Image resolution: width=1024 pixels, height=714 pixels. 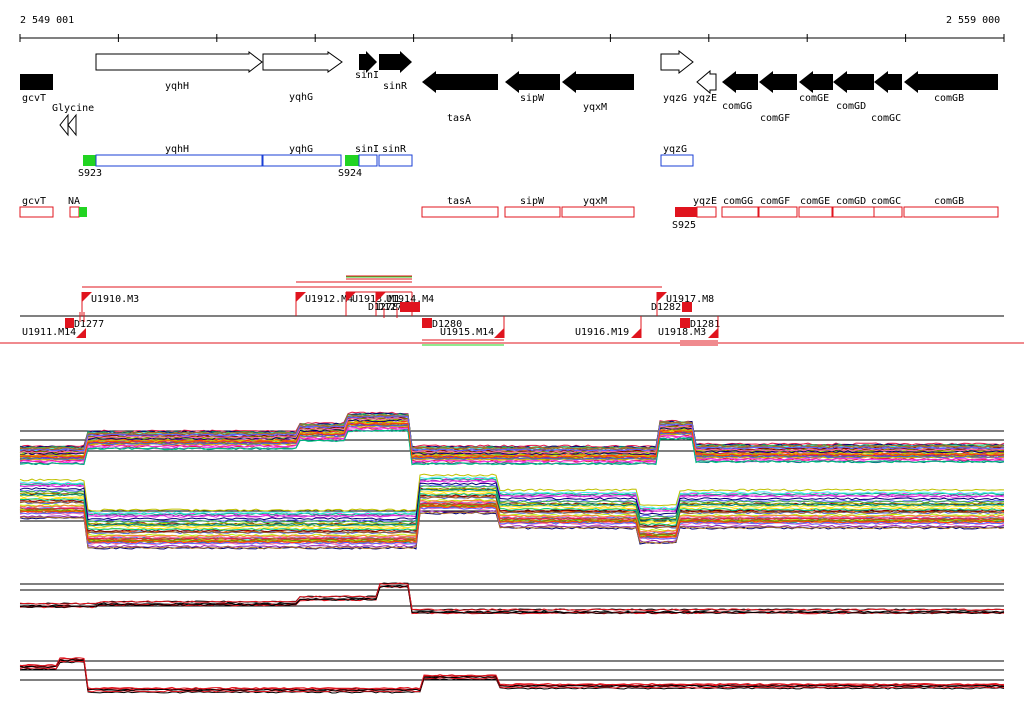 I want to click on red-box-sipW, so click(x=532, y=212).